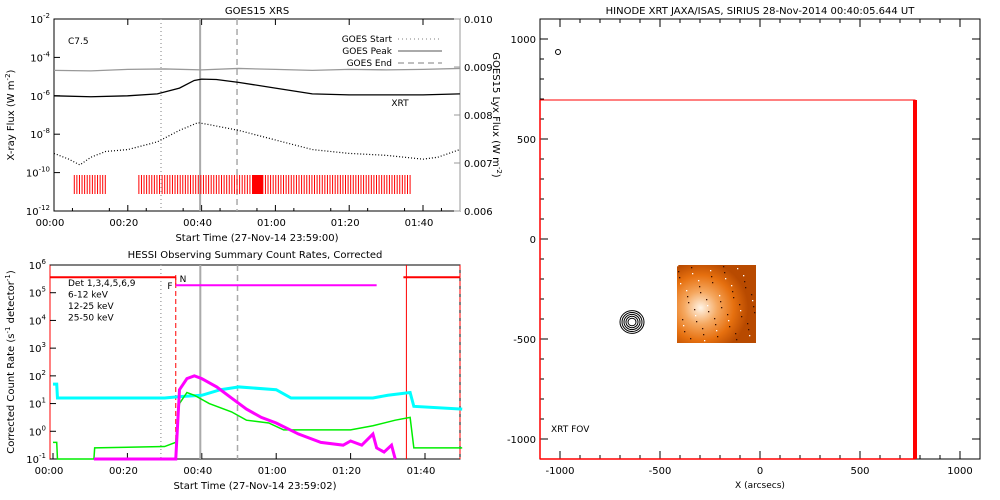  What do you see at coordinates (37, 404) in the screenshot?
I see `y-tick-label: 10¹` at bounding box center [37, 404].